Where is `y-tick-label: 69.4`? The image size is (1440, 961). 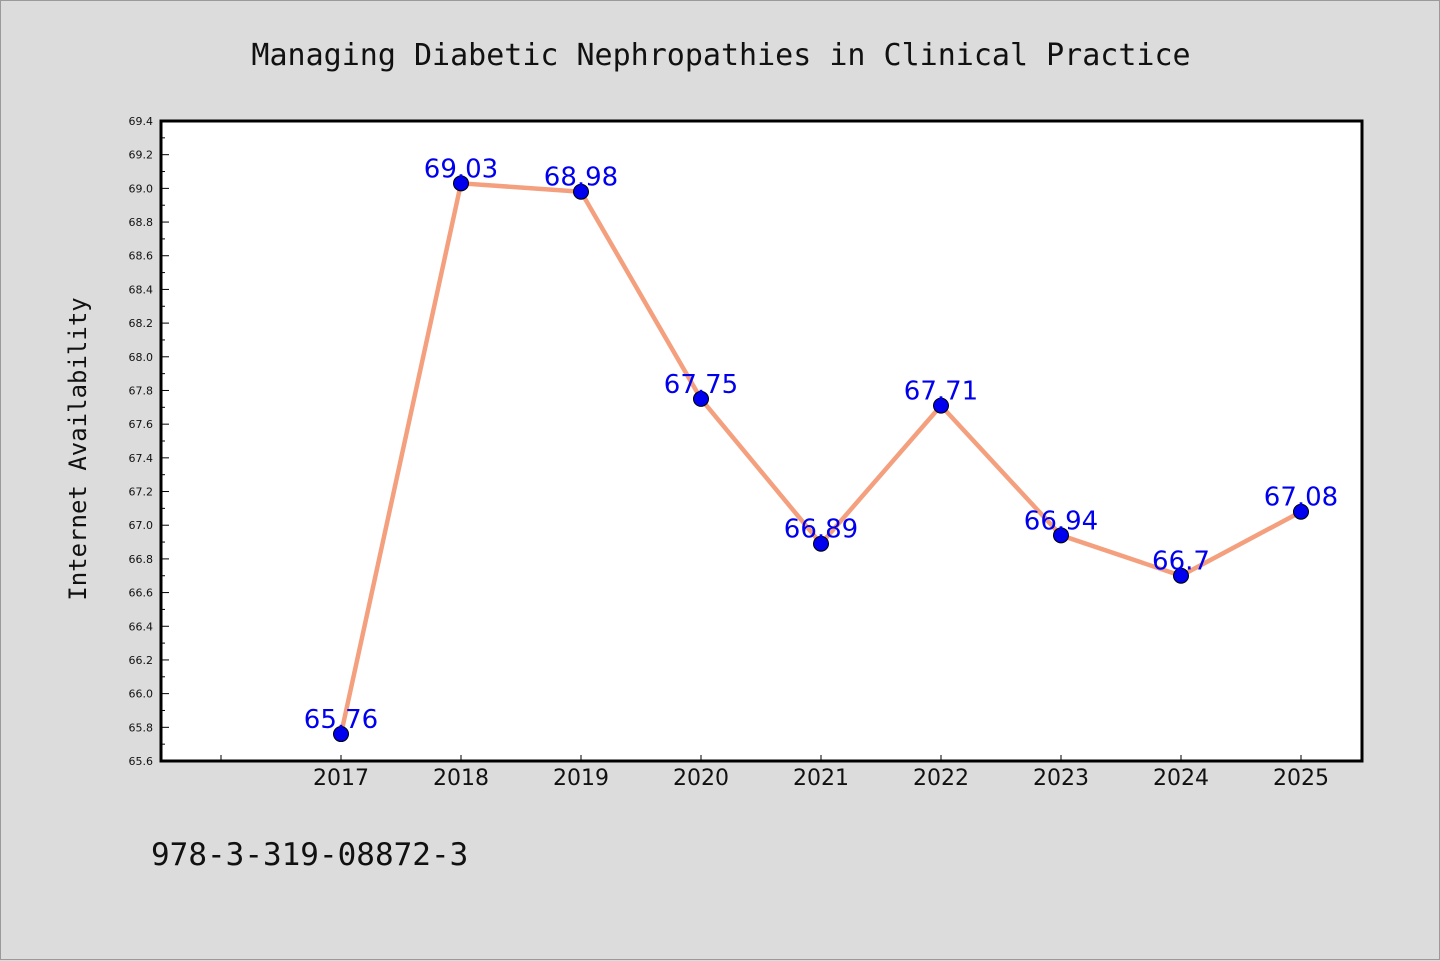 y-tick-label: 69.4 is located at coordinates (141, 121).